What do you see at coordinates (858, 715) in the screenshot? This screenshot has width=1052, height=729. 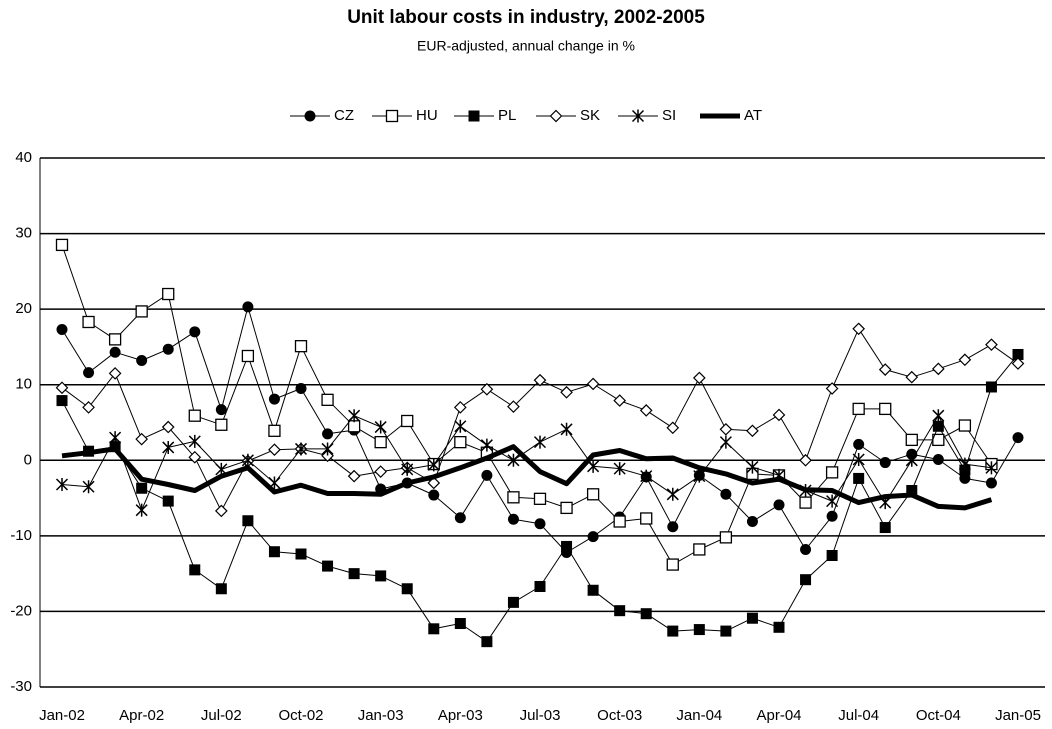 I see `x-tick-label: Jul-04` at bounding box center [858, 715].